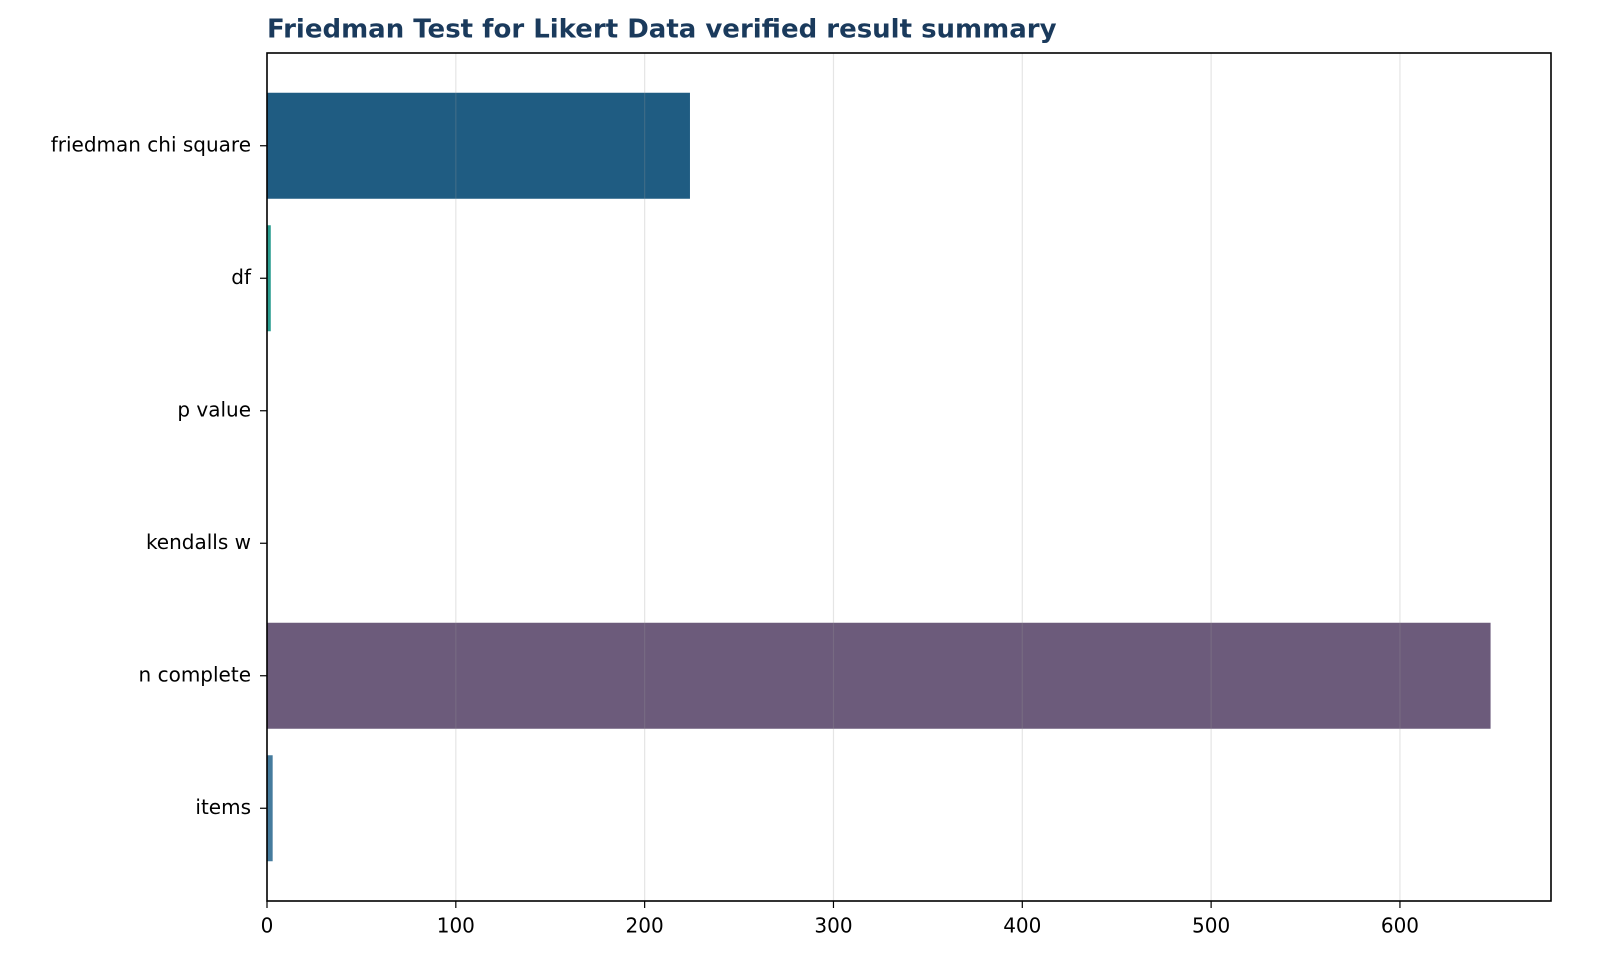 The image size is (1600, 978). Describe the element at coordinates (1022, 926) in the screenshot. I see `x-tick-label: 400` at that location.